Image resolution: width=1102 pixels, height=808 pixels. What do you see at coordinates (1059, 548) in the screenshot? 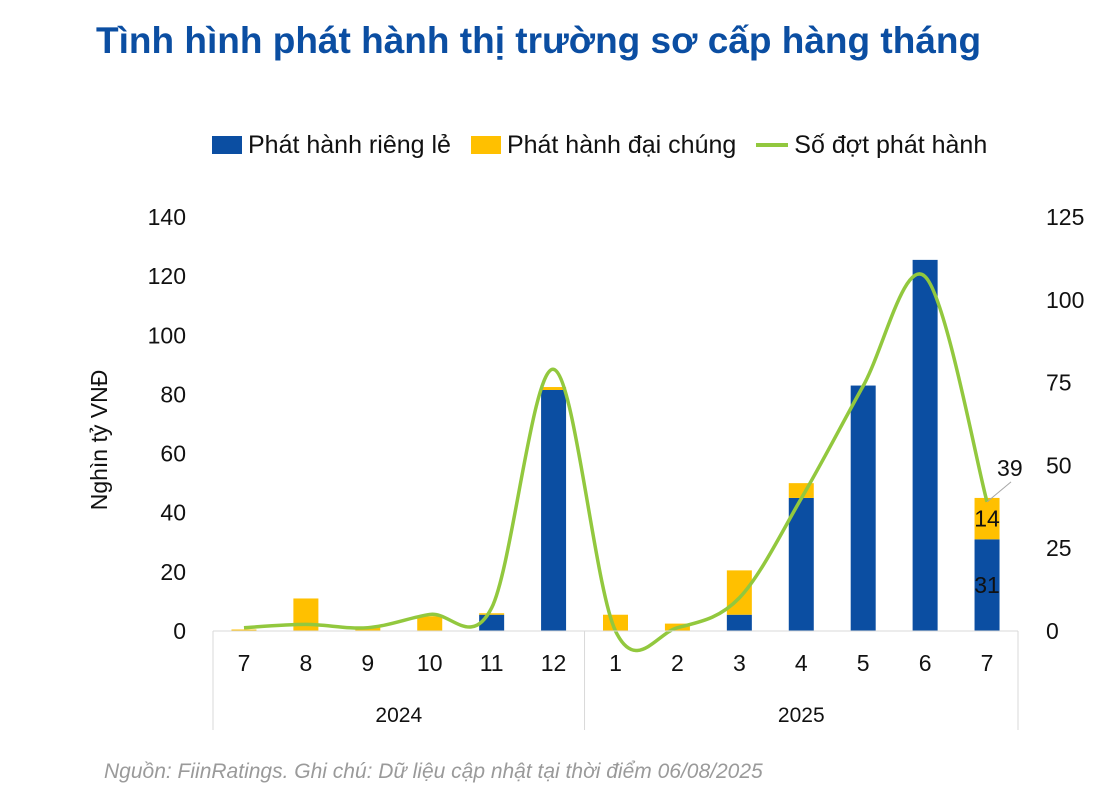
I see `y2-tick-label-25: 25` at bounding box center [1059, 548].